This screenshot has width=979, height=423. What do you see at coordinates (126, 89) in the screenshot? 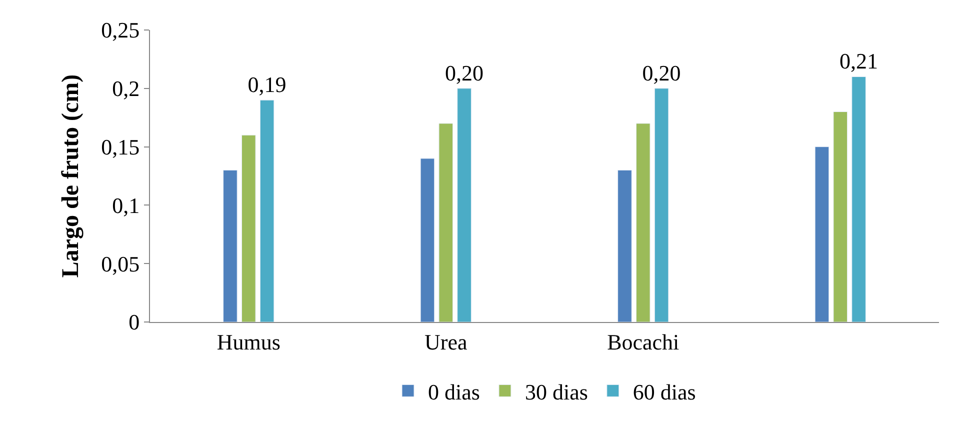
I see `y-tick-label: 0,2` at bounding box center [126, 89].